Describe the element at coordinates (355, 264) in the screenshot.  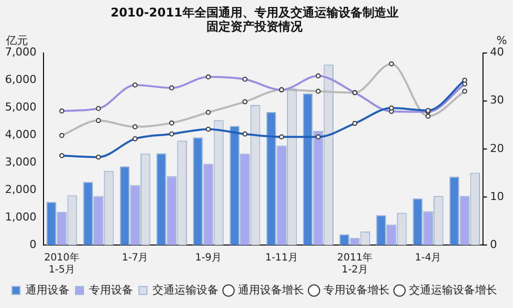
I see `x-tick-label: 2011年 1-2月` at that location.